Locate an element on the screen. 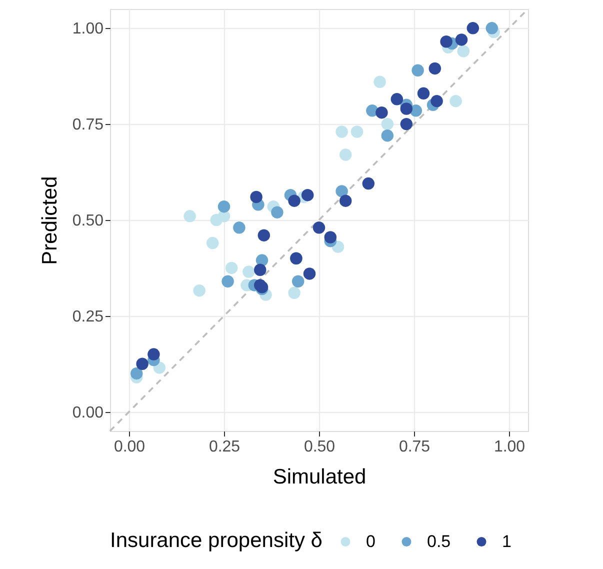  legend-label: 0 is located at coordinates (371, 541).